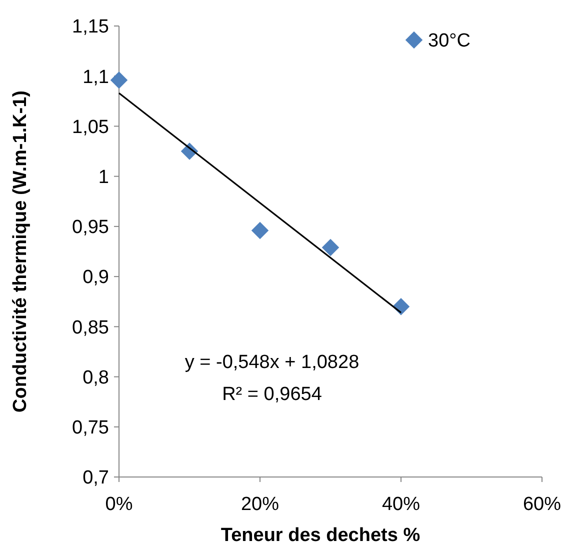  I want to click on legend-label: 30°C, so click(449, 41).